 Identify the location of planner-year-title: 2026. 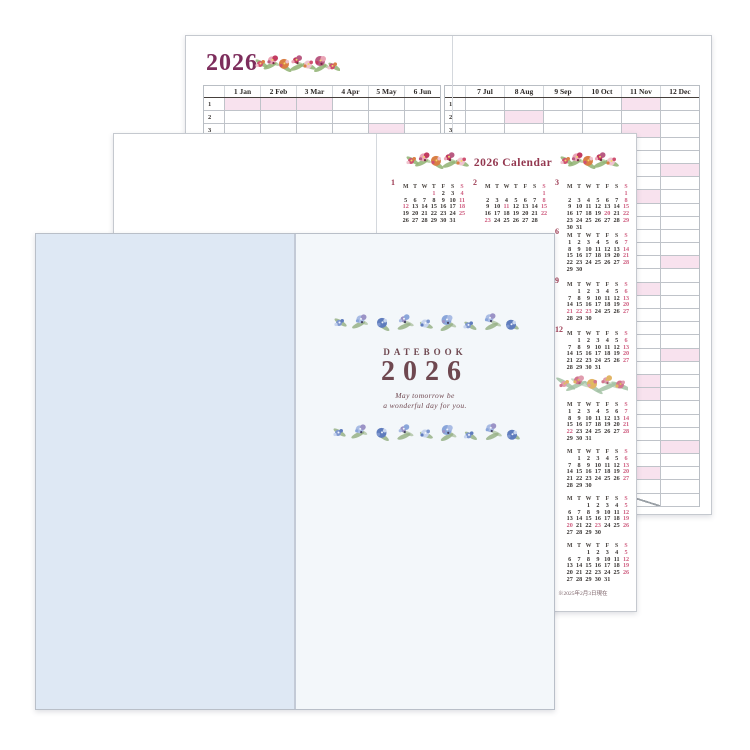
(232, 63).